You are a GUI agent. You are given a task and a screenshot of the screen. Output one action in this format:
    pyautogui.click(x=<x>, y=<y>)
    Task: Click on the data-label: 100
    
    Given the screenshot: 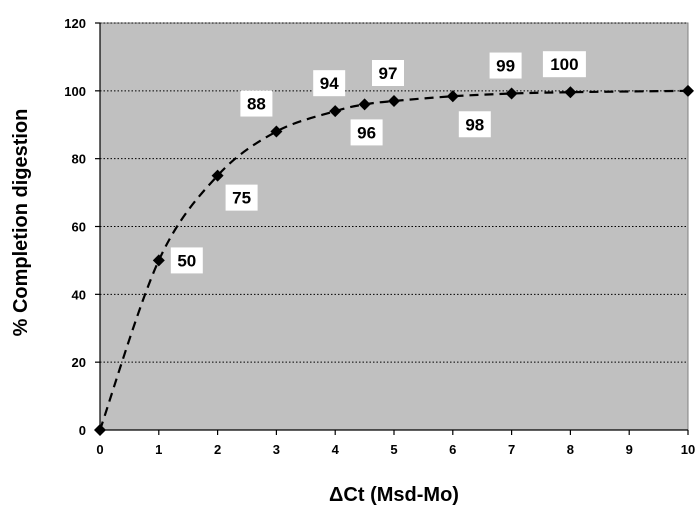 What is the action you would take?
    pyautogui.click(x=564, y=64)
    